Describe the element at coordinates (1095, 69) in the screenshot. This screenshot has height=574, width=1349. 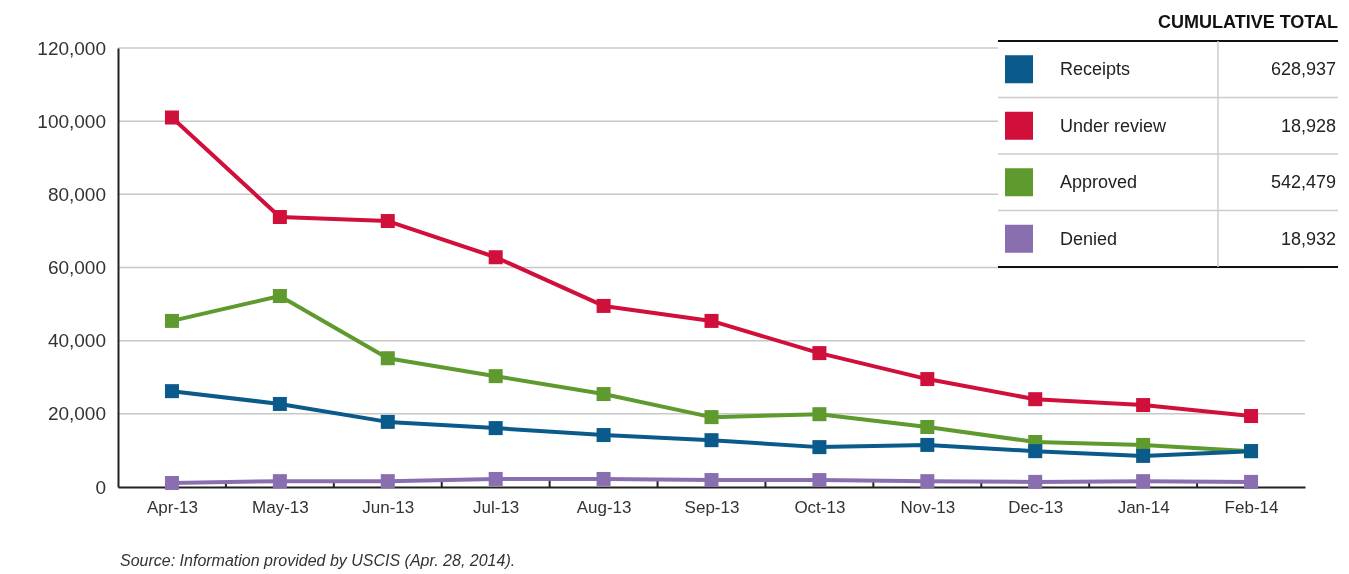
I see `legend-label: Receipts` at that location.